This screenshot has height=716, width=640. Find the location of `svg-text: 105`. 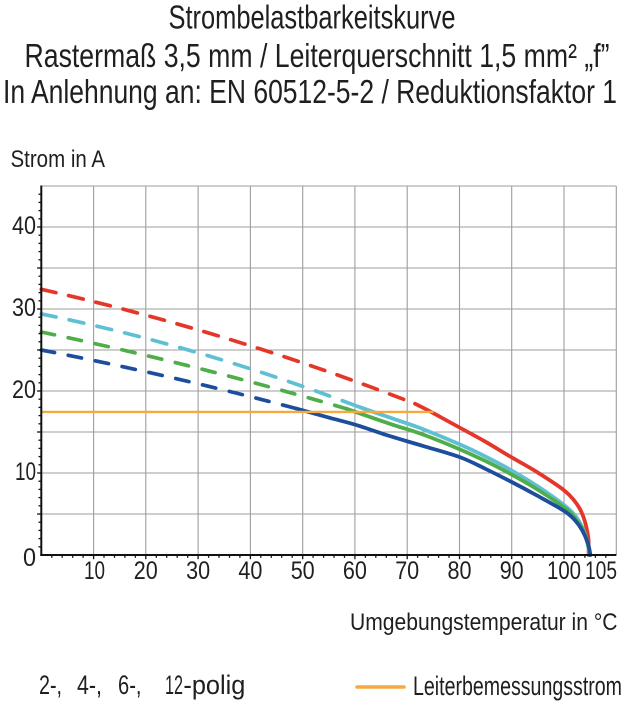

svg-text: 105 is located at coordinates (601, 571).